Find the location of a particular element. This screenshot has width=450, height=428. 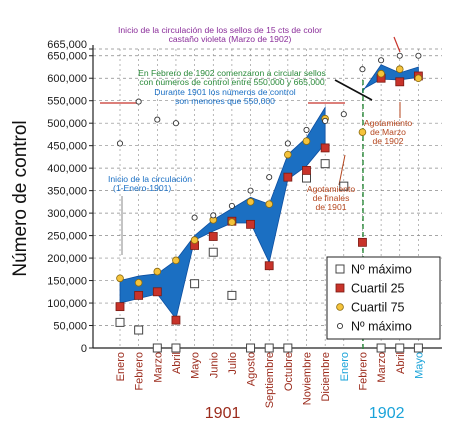

y-tick-label: 450,000 is located at coordinates (67, 147).